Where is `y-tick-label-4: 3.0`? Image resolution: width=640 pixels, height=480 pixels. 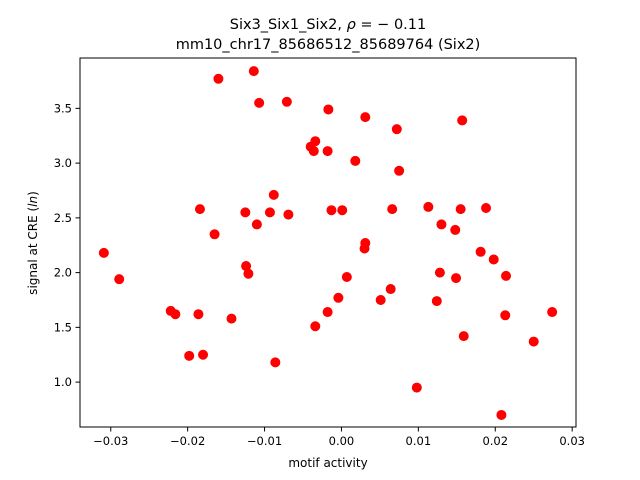 y-tick-label-4: 3.0 is located at coordinates (63, 163).